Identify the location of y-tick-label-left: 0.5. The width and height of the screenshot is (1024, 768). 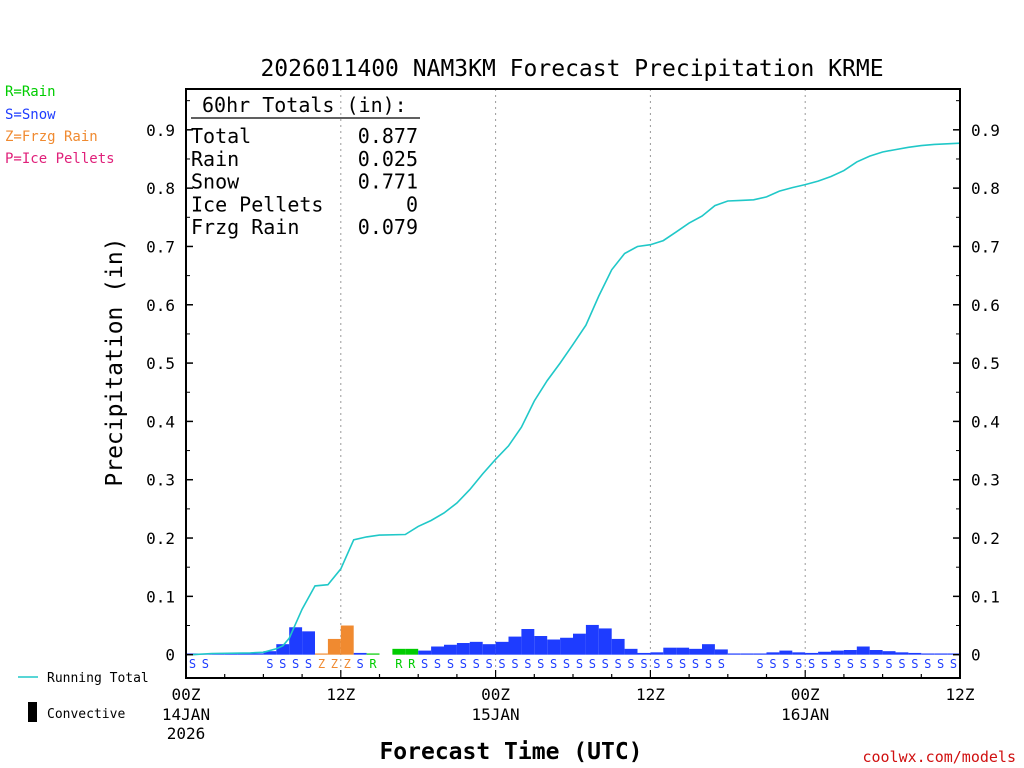
(160, 363).